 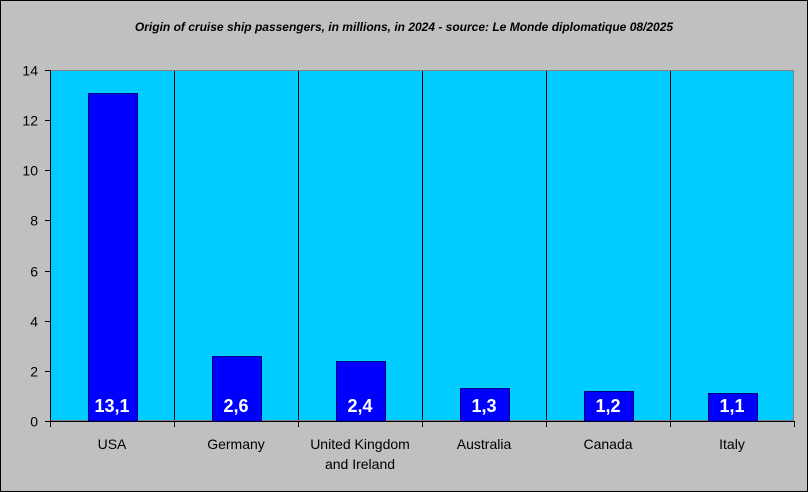 What do you see at coordinates (360, 464) in the screenshot?
I see `category-label-2: and Ireland` at bounding box center [360, 464].